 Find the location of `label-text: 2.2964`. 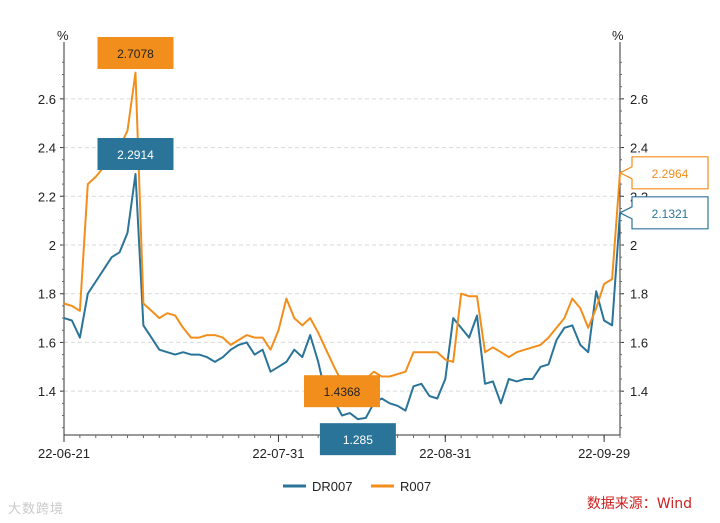

label-text: 2.2964 is located at coordinates (670, 174).